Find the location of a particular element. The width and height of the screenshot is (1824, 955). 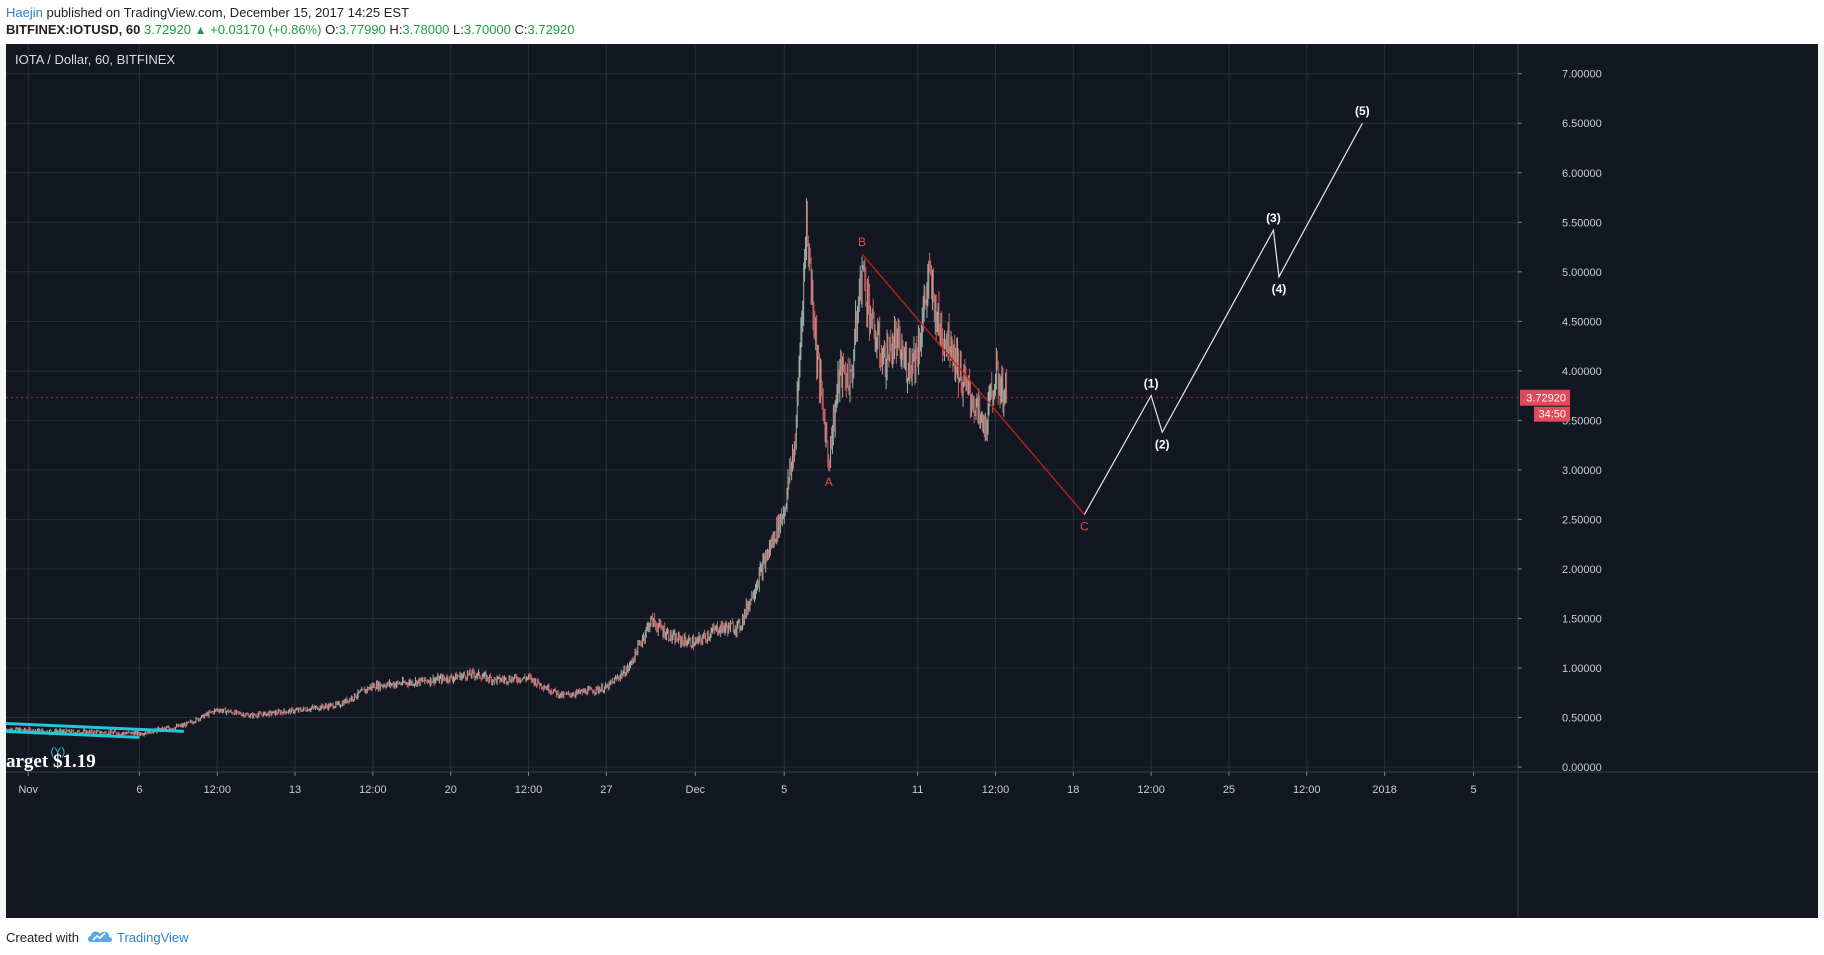

close-value: 3.72920 is located at coordinates (551, 29).